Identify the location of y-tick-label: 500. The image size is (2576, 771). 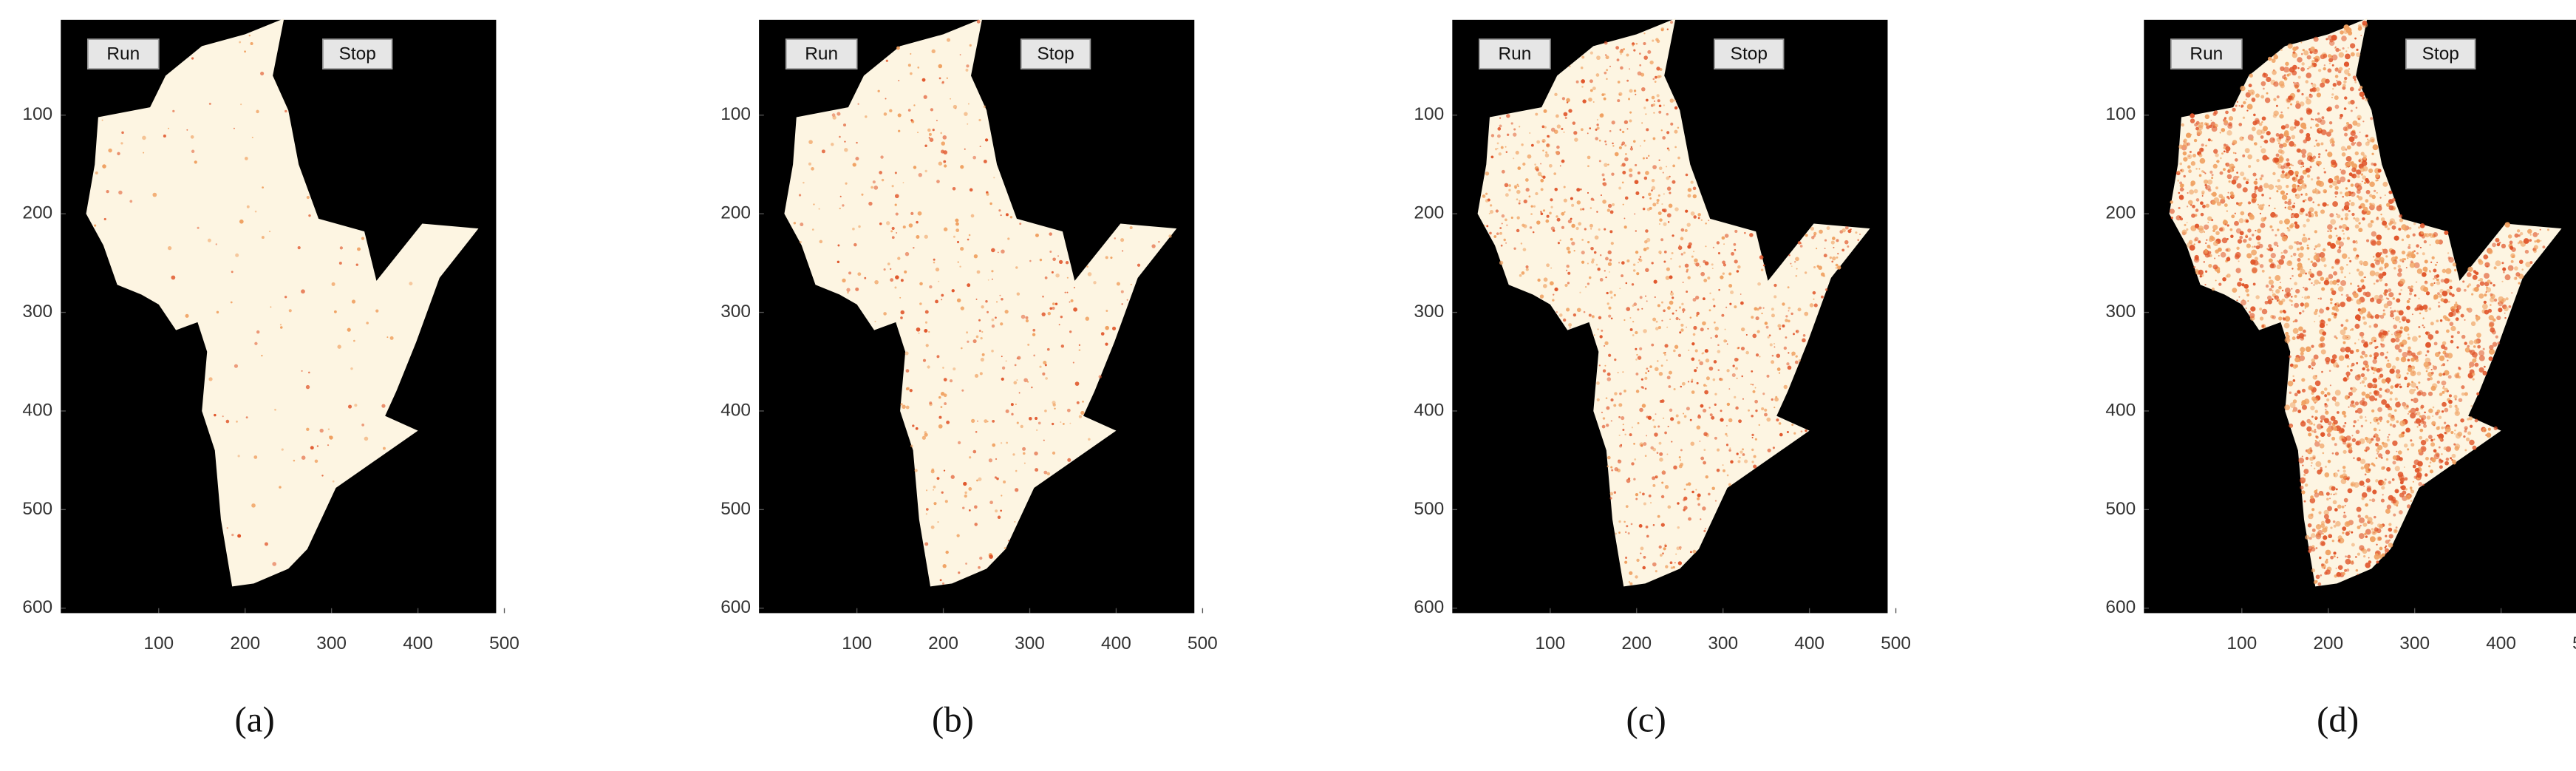
(2120, 509).